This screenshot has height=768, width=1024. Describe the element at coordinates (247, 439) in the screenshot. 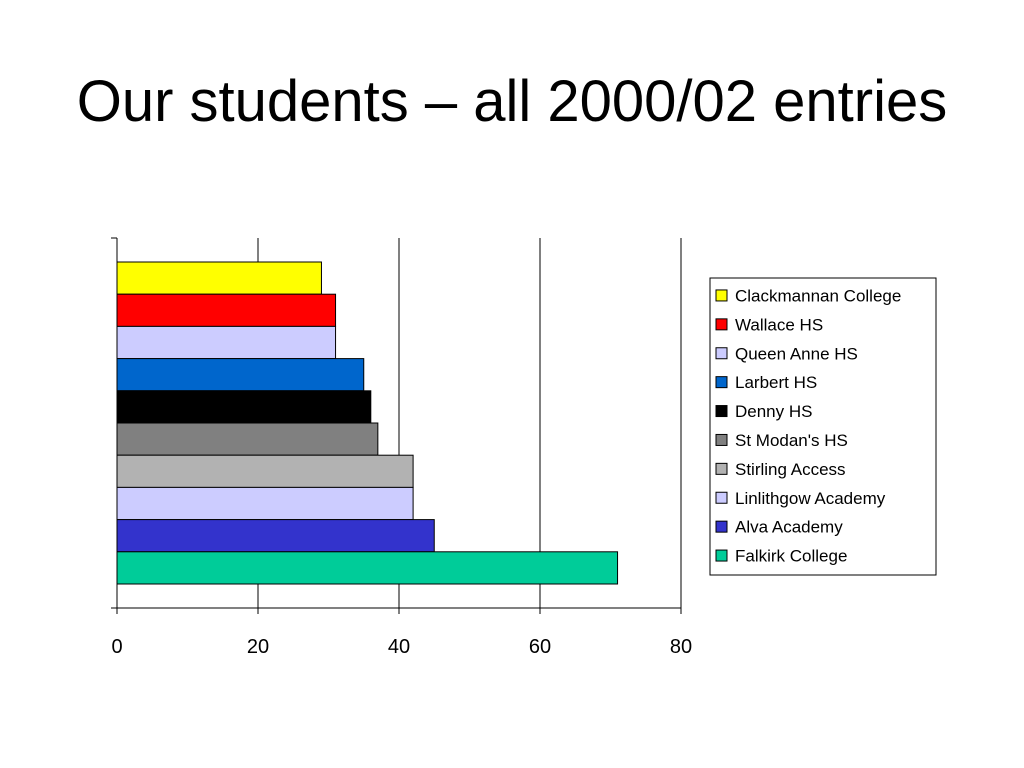

I see `bar-st-modan-s-hs` at that location.